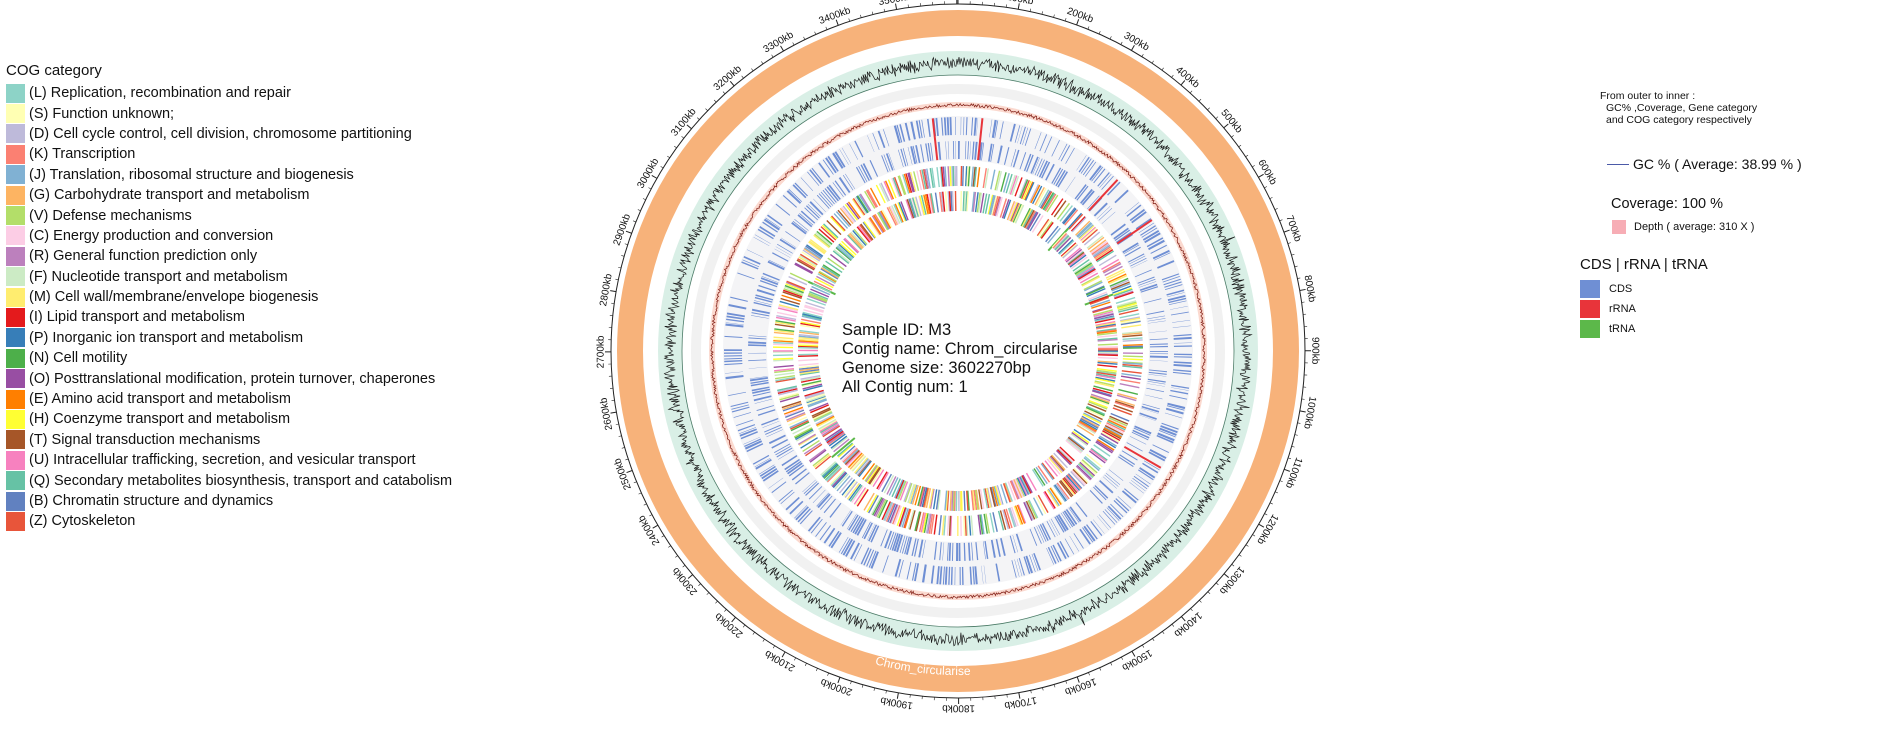 The image size is (1902, 730). Describe the element at coordinates (1682, 108) in the screenshot. I see `ring-order-line-2: GC% ,Coverage, Gene category` at that location.